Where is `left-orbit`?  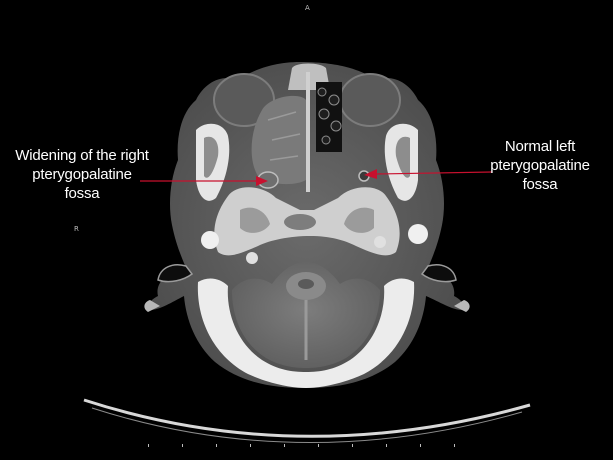
left-orbit is located at coordinates (370, 100).